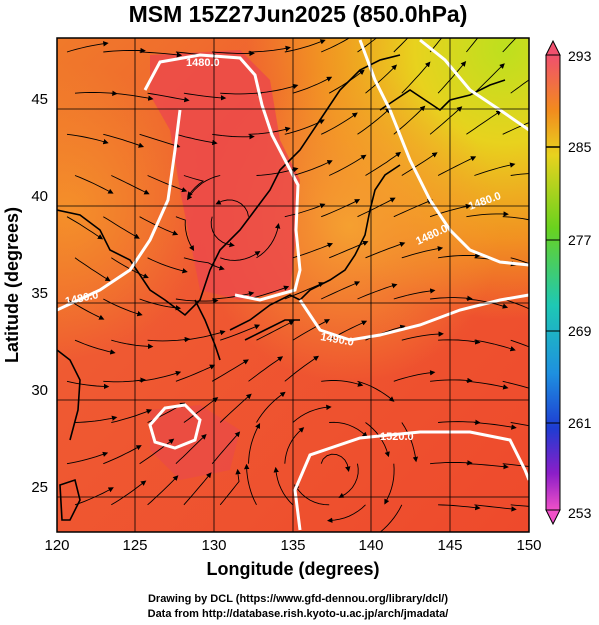 The width and height of the screenshot is (599, 625). What do you see at coordinates (39, 487) in the screenshot?
I see `y-tick-label: 25` at bounding box center [39, 487].